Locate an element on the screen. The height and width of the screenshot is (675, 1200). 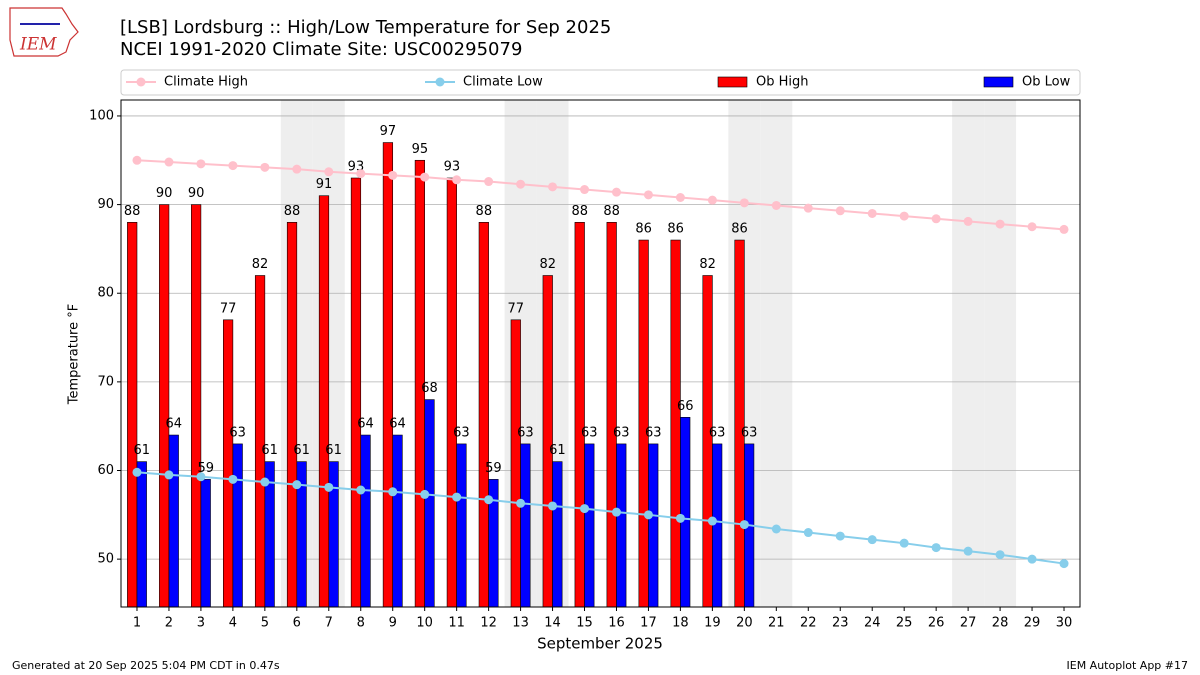
data-label: 97 is located at coordinates (388, 131).